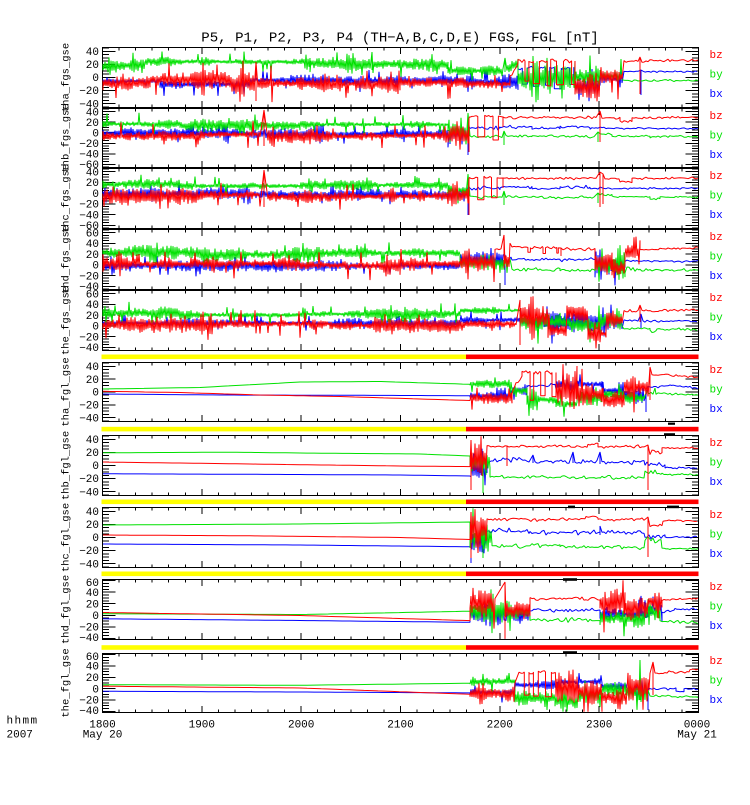 This screenshot has height=805, width=750. What do you see at coordinates (67, 259) in the screenshot?
I see `svg-text: thd_fgs_gse` at bounding box center [67, 259].